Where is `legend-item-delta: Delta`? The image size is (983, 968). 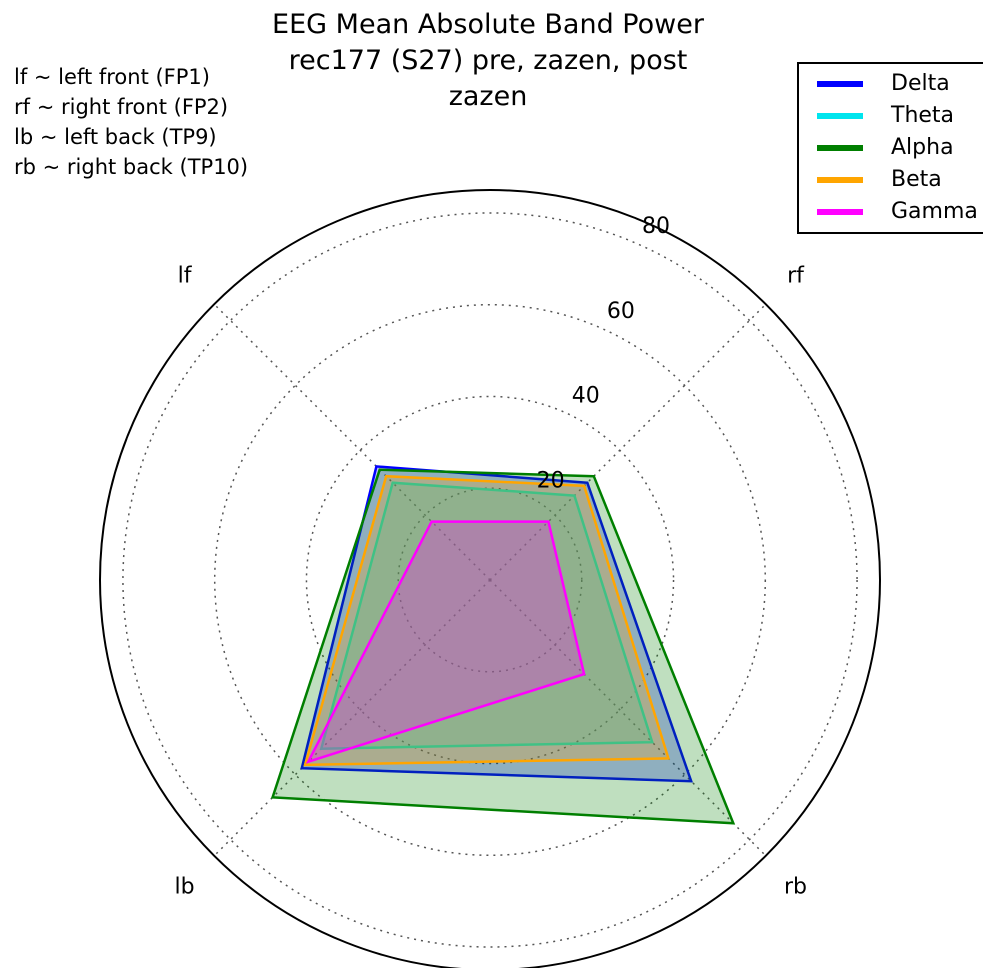 legend-item-delta: Delta is located at coordinates (891, 84).